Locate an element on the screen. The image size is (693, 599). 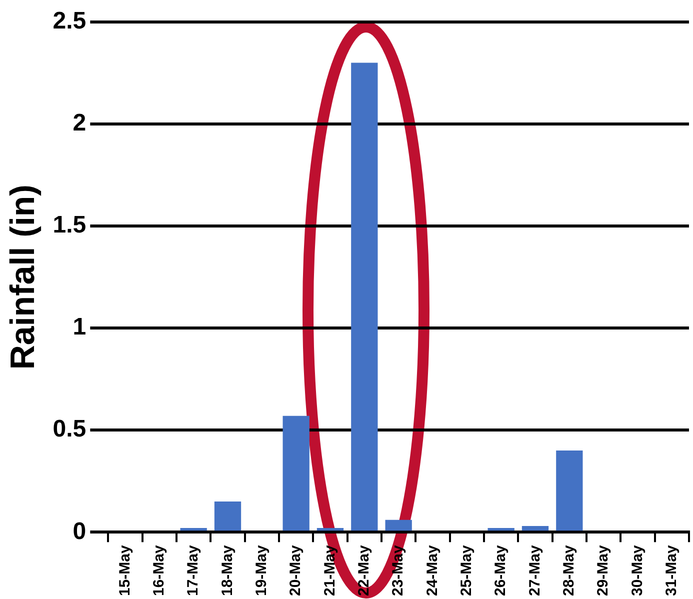
y-tick-label: 1 is located at coordinates (79, 327).